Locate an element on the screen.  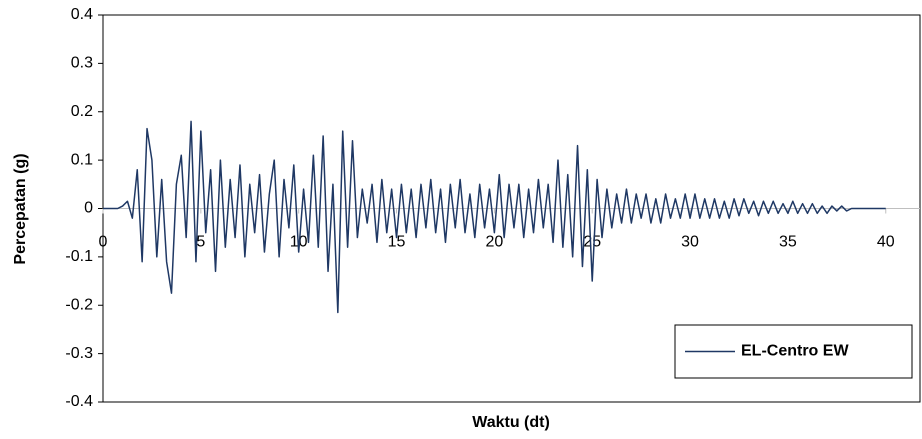
y-tick-label: -0.2 is located at coordinates (79, 304).